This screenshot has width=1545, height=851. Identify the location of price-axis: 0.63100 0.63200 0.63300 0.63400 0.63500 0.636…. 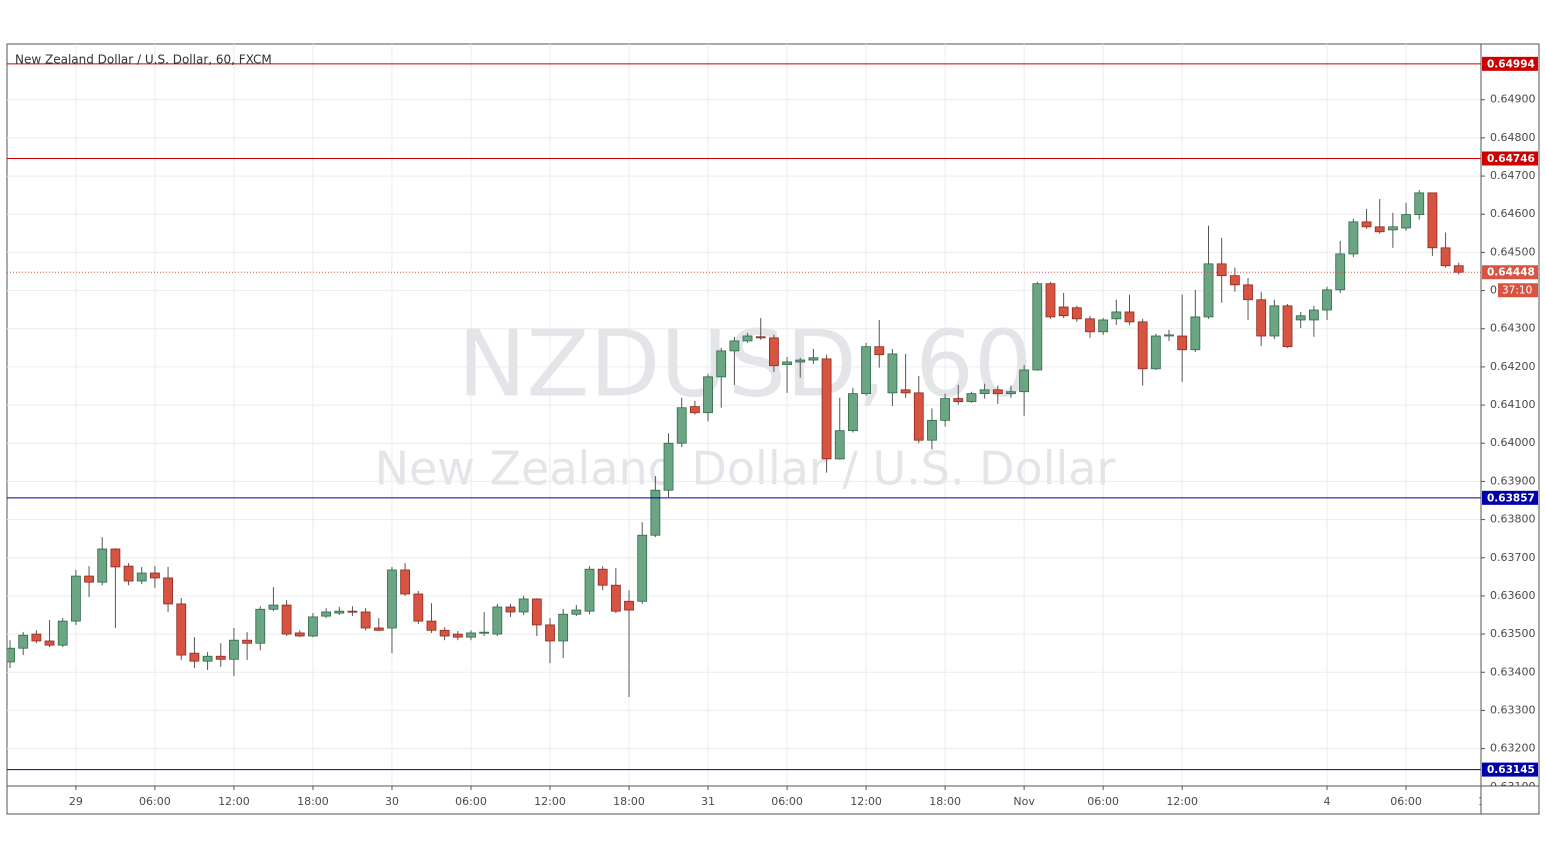
(1508, 439).